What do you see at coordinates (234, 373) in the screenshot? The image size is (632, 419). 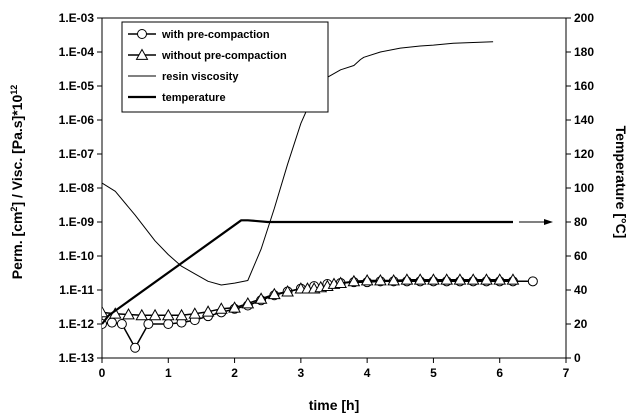 I see `x-tick-label: 2` at bounding box center [234, 373].